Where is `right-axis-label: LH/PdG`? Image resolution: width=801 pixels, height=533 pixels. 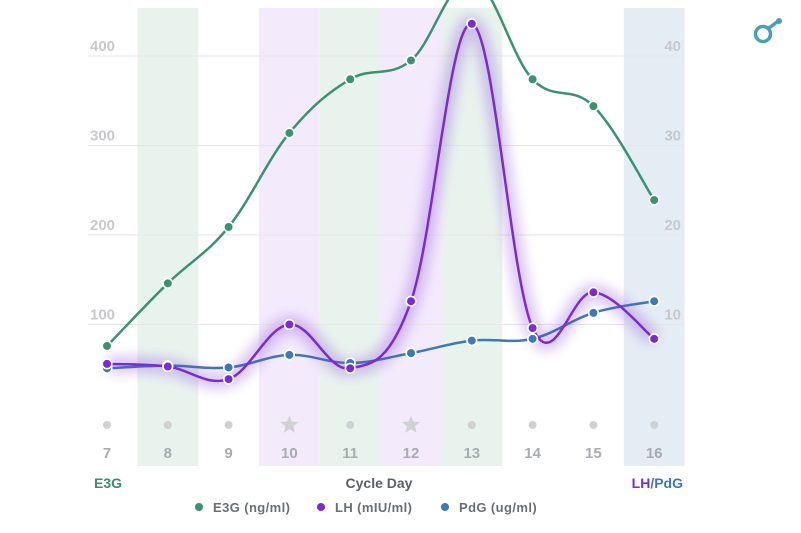 right-axis-label: LH/PdG is located at coordinates (657, 483).